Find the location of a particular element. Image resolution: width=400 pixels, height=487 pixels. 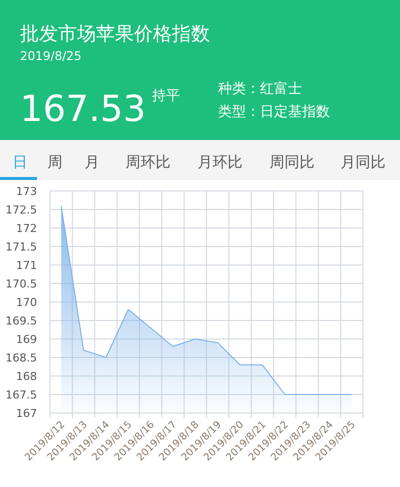

y-tick-label: 169 is located at coordinates (26, 339).